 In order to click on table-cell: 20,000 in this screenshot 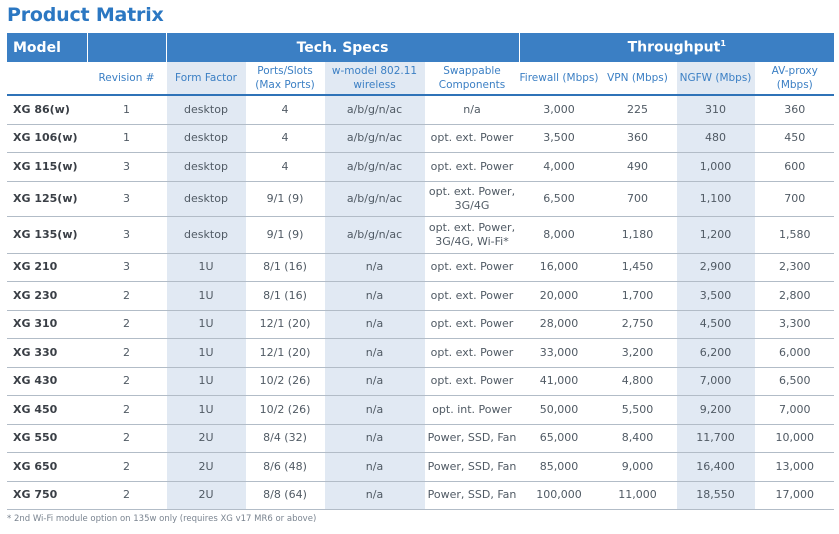, I will do `click(558, 296)`.